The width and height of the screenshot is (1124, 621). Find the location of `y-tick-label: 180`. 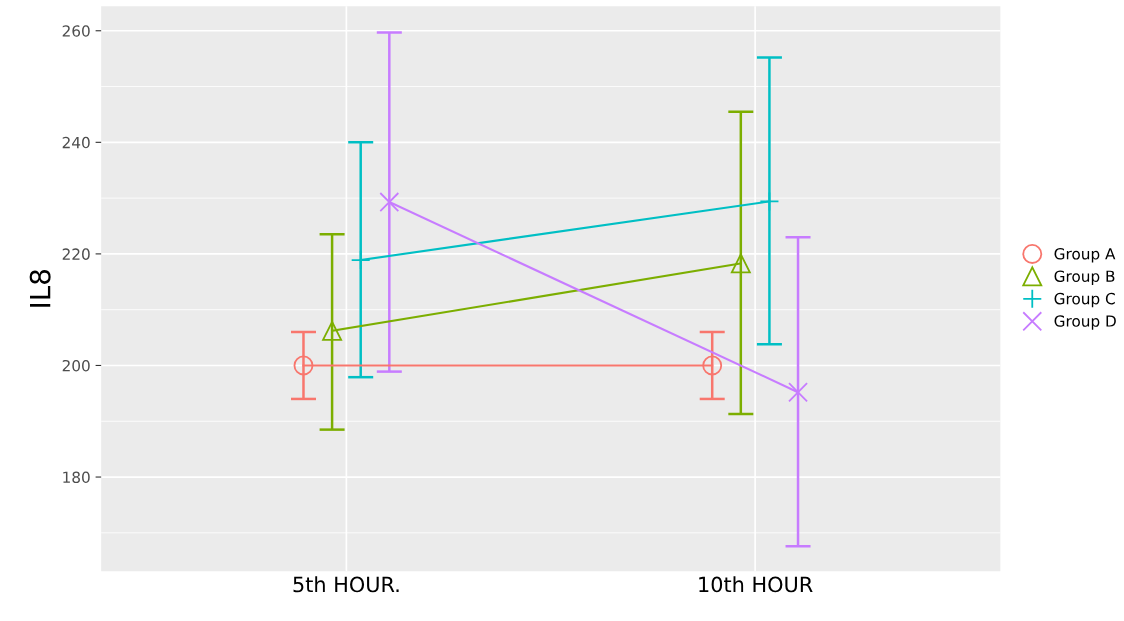

y-tick-label: 180 is located at coordinates (76, 477).